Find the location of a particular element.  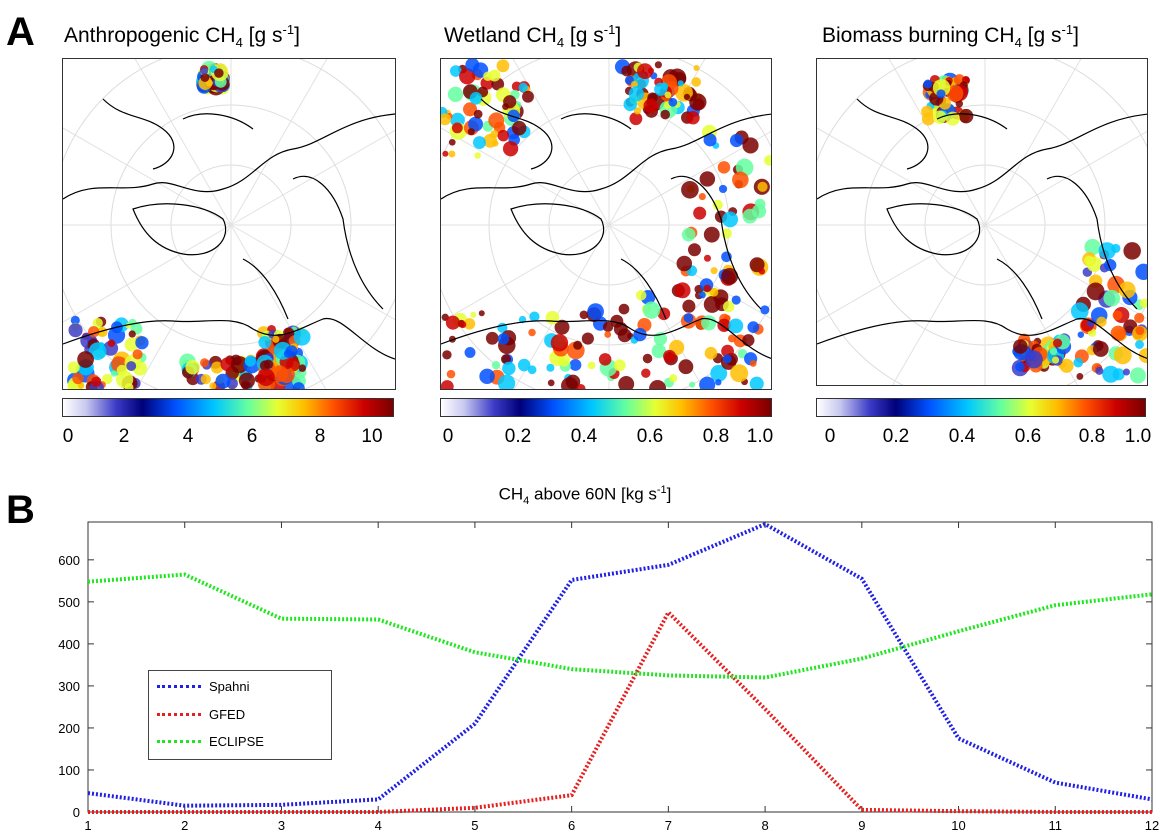

x-tick-label: 7 is located at coordinates (668, 825).